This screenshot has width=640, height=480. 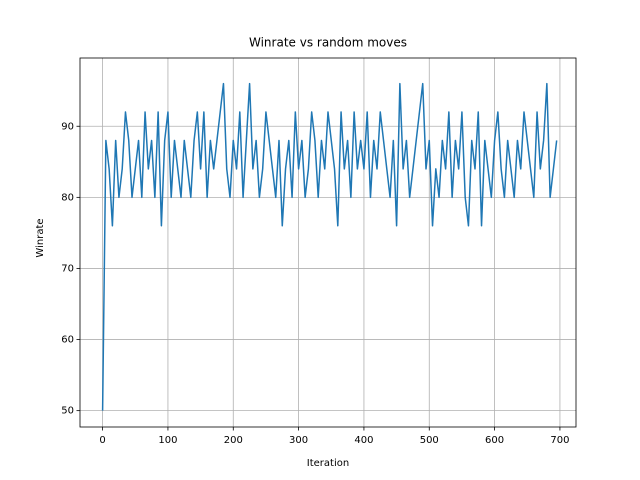 I want to click on y-tick-label: 70, so click(x=67, y=268).